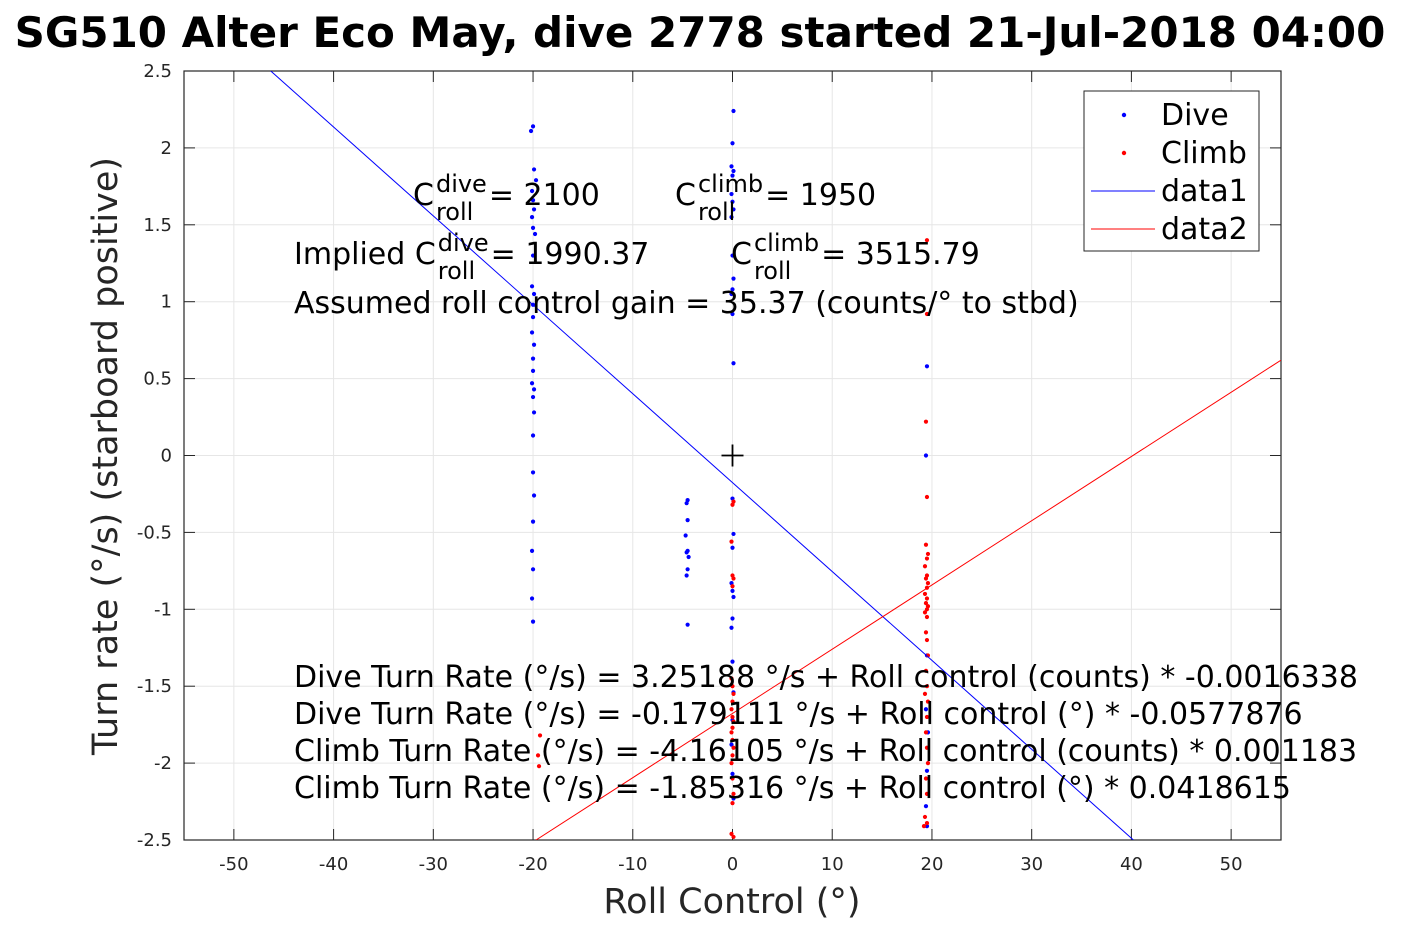 This screenshot has width=1417, height=945. I want to click on legend-marker-climb, so click(1124, 153).